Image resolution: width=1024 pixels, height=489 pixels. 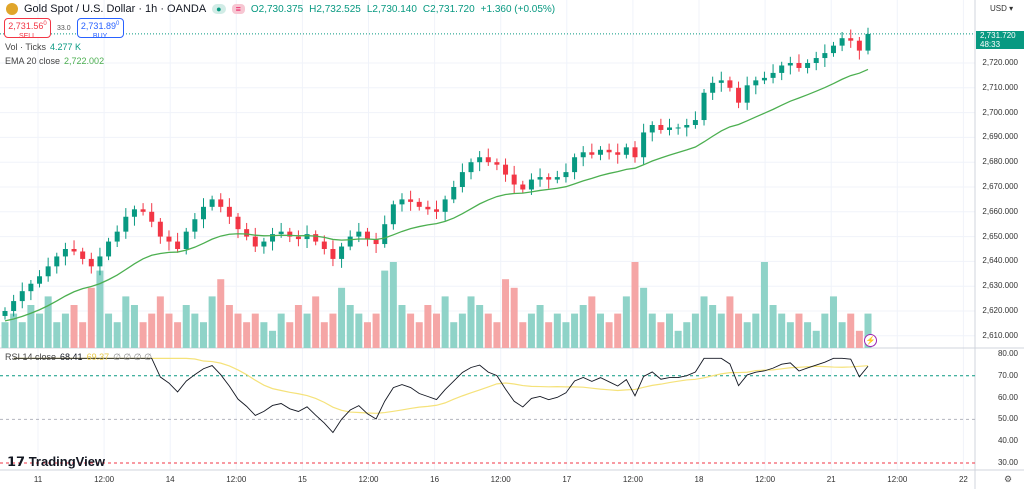 What do you see at coordinates (302, 479) in the screenshot?
I see `time-axis-label: 15` at bounding box center [302, 479].